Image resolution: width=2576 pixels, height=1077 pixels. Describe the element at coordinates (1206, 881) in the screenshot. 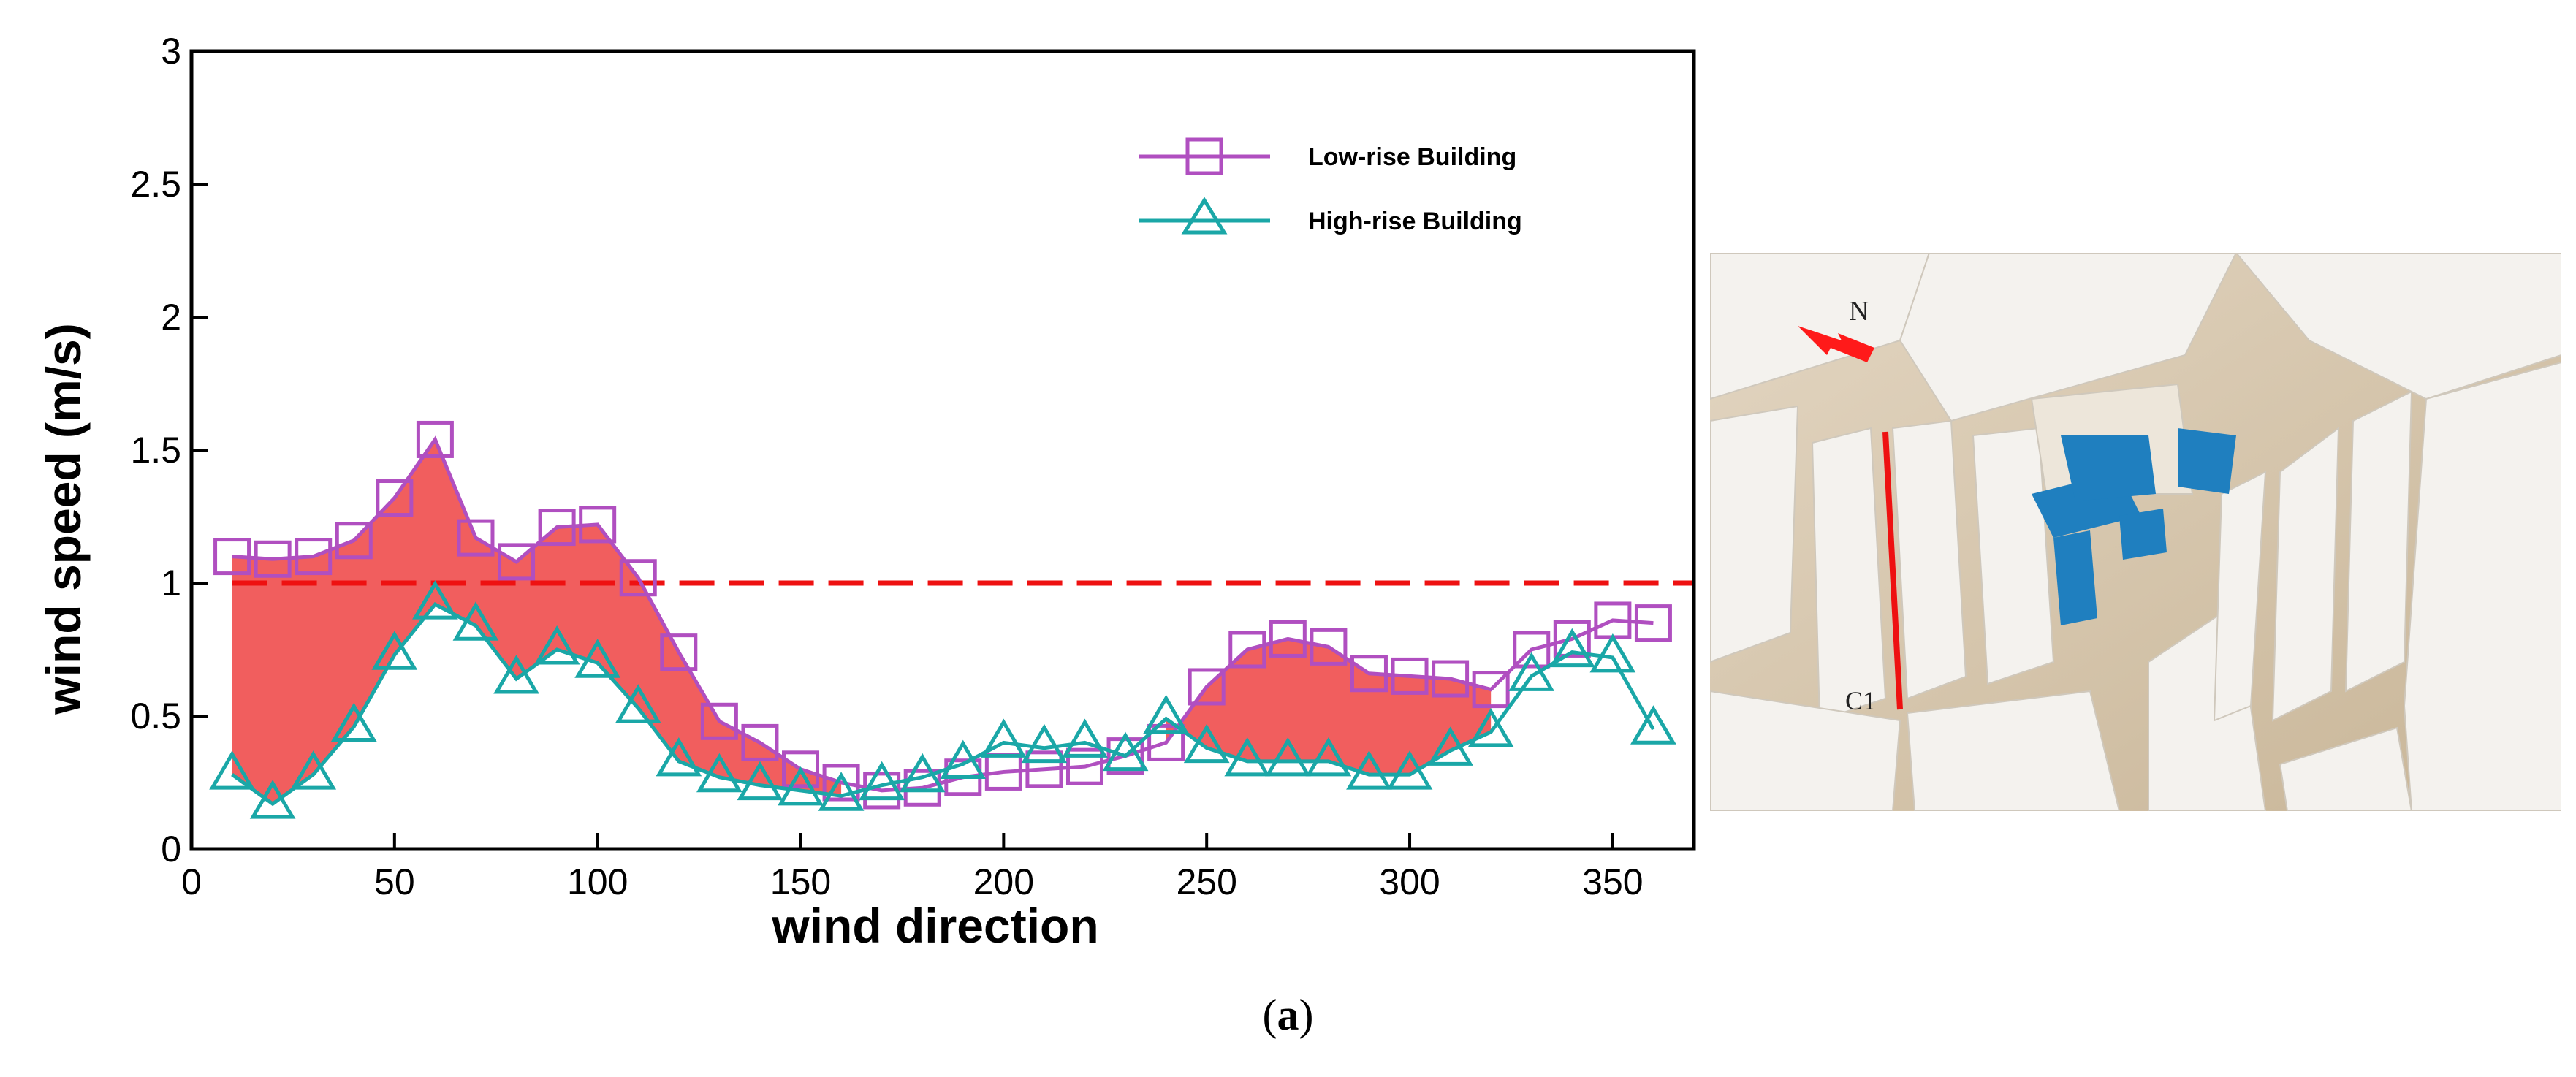

I see `x-tick-label: 250` at that location.